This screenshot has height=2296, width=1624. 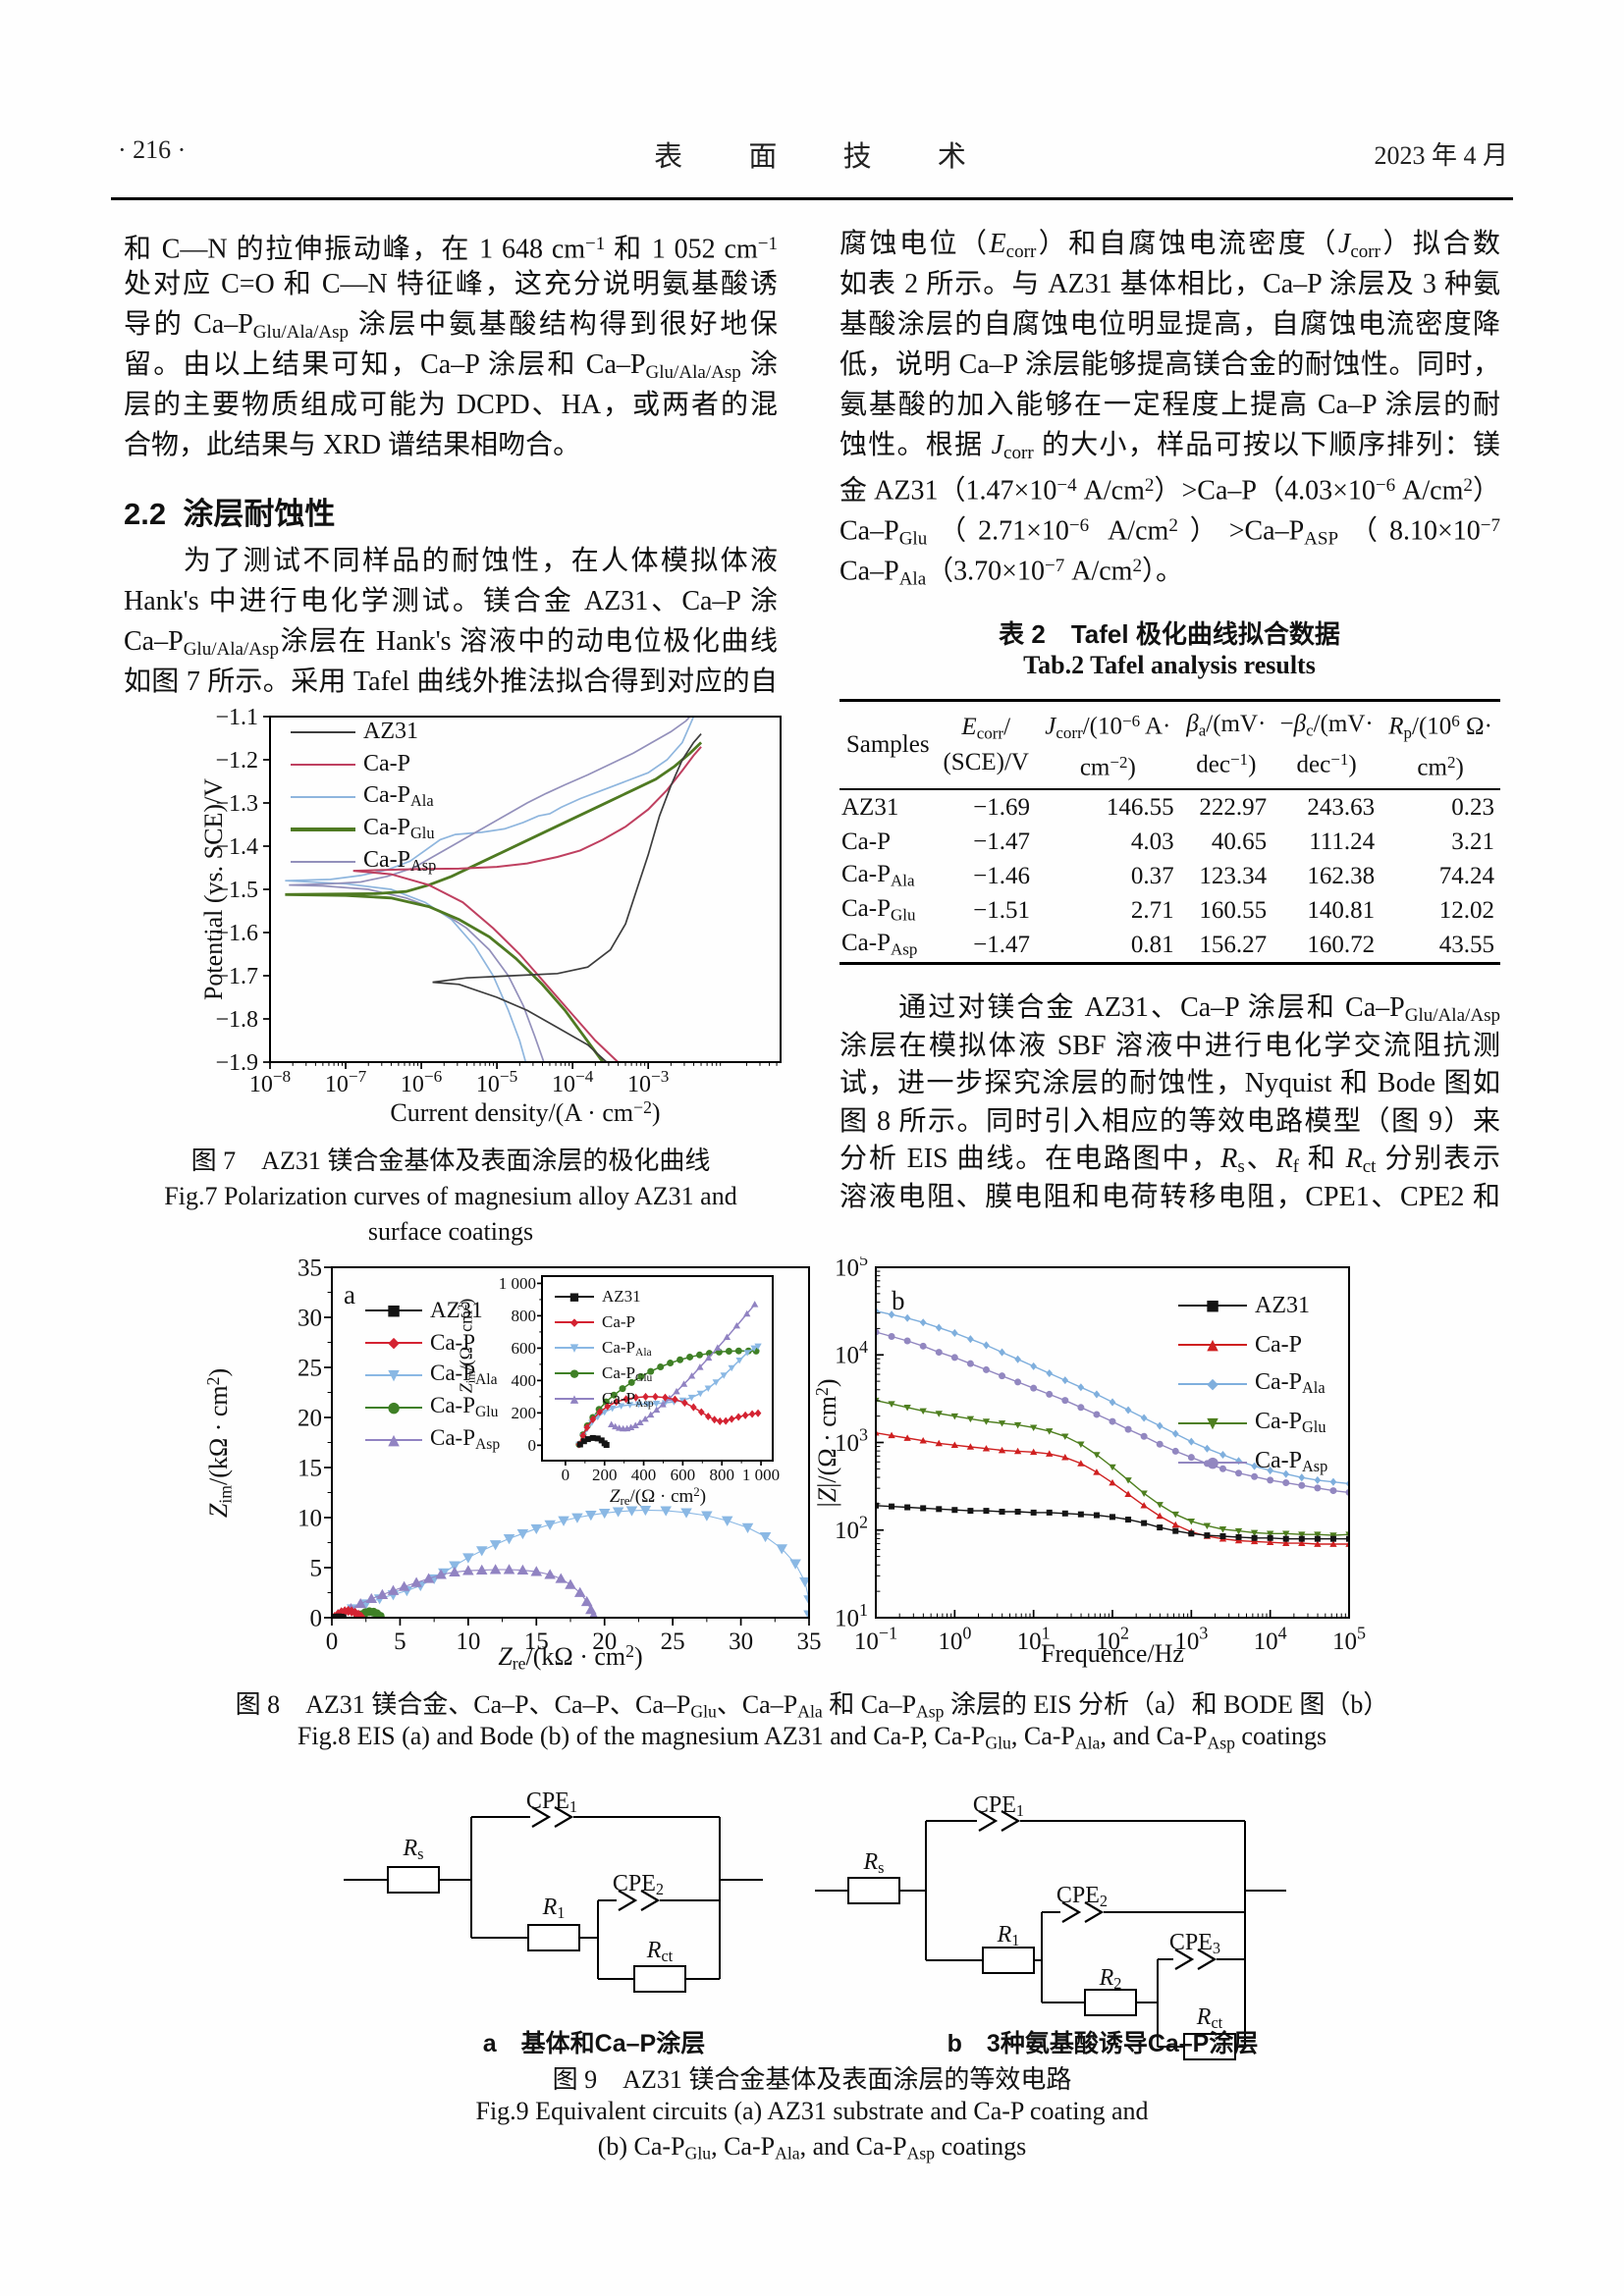 I want to click on svg-text: −1.6, so click(x=236, y=933).